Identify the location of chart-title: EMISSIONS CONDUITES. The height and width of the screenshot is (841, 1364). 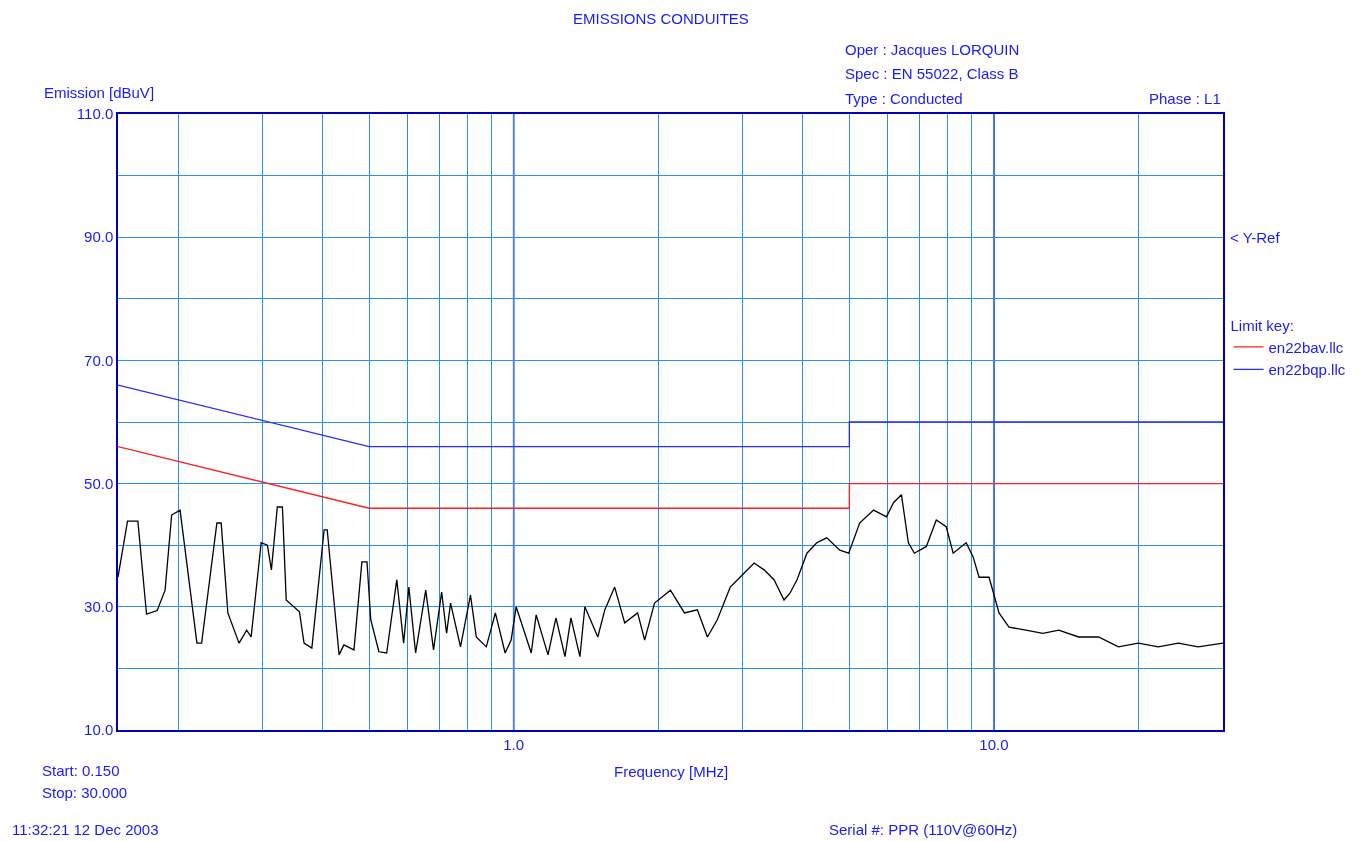
(661, 18).